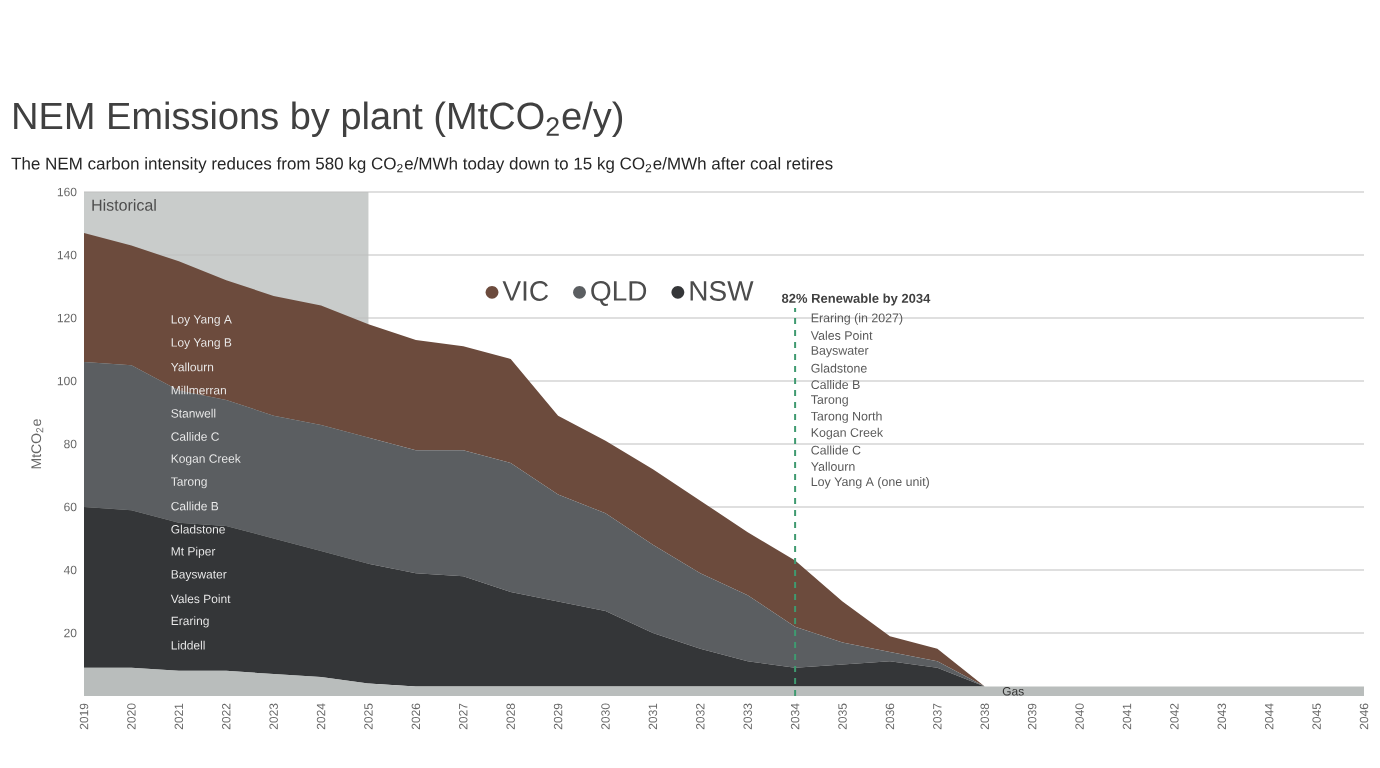  Describe the element at coordinates (619, 293) in the screenshot. I see `legend-label: QLD` at that location.